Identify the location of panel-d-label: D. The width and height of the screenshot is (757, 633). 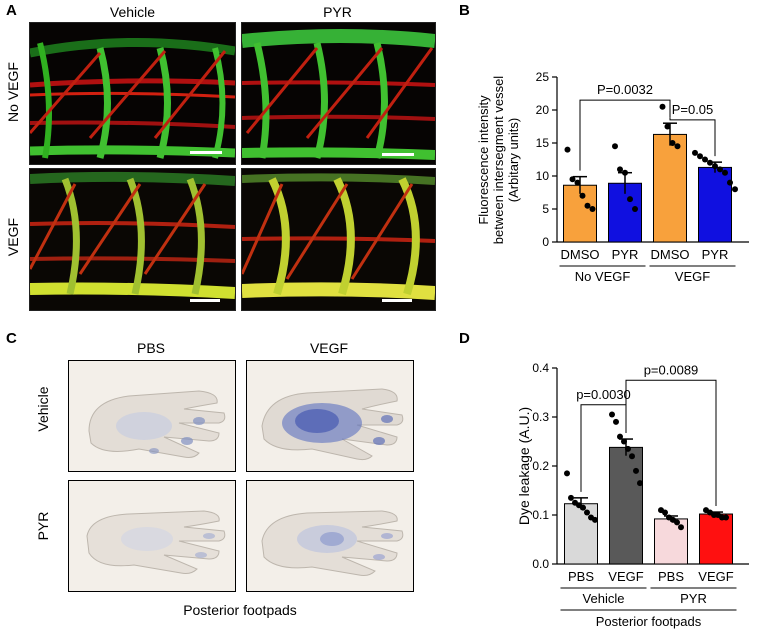
(464, 338).